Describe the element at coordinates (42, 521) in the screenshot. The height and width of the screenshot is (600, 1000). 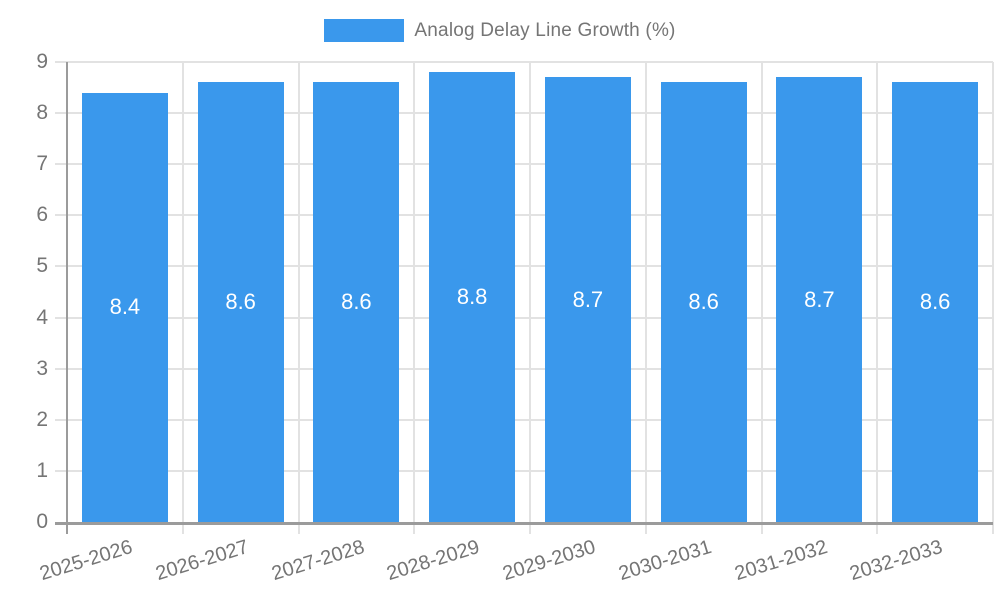
I see `y-tick-label: 0` at that location.